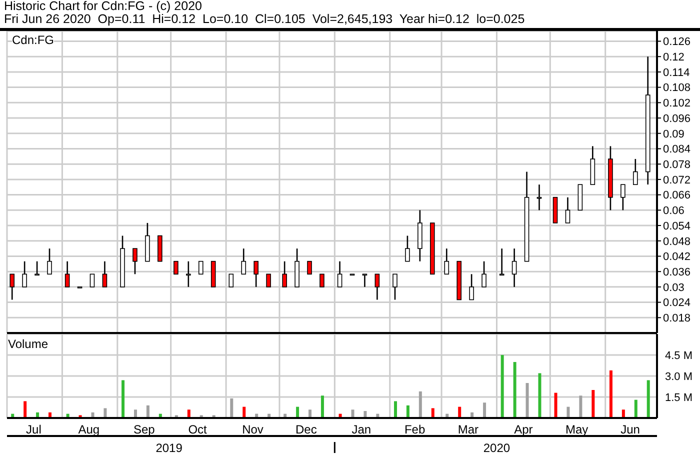  Describe the element at coordinates (677, 88) in the screenshot. I see `y-tick-label: 0.108` at that location.